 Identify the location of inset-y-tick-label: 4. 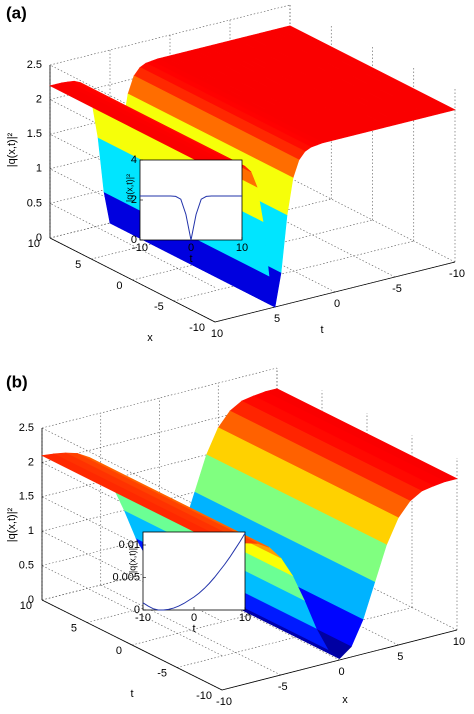
(134, 160).